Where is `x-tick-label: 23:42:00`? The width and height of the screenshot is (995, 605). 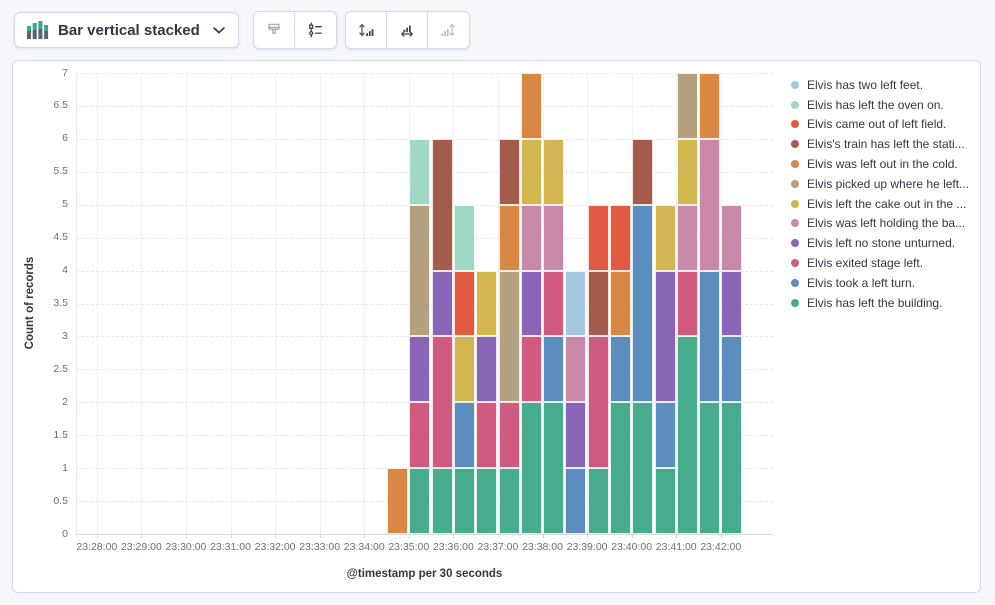 x-tick-label: 23:42:00 is located at coordinates (721, 547).